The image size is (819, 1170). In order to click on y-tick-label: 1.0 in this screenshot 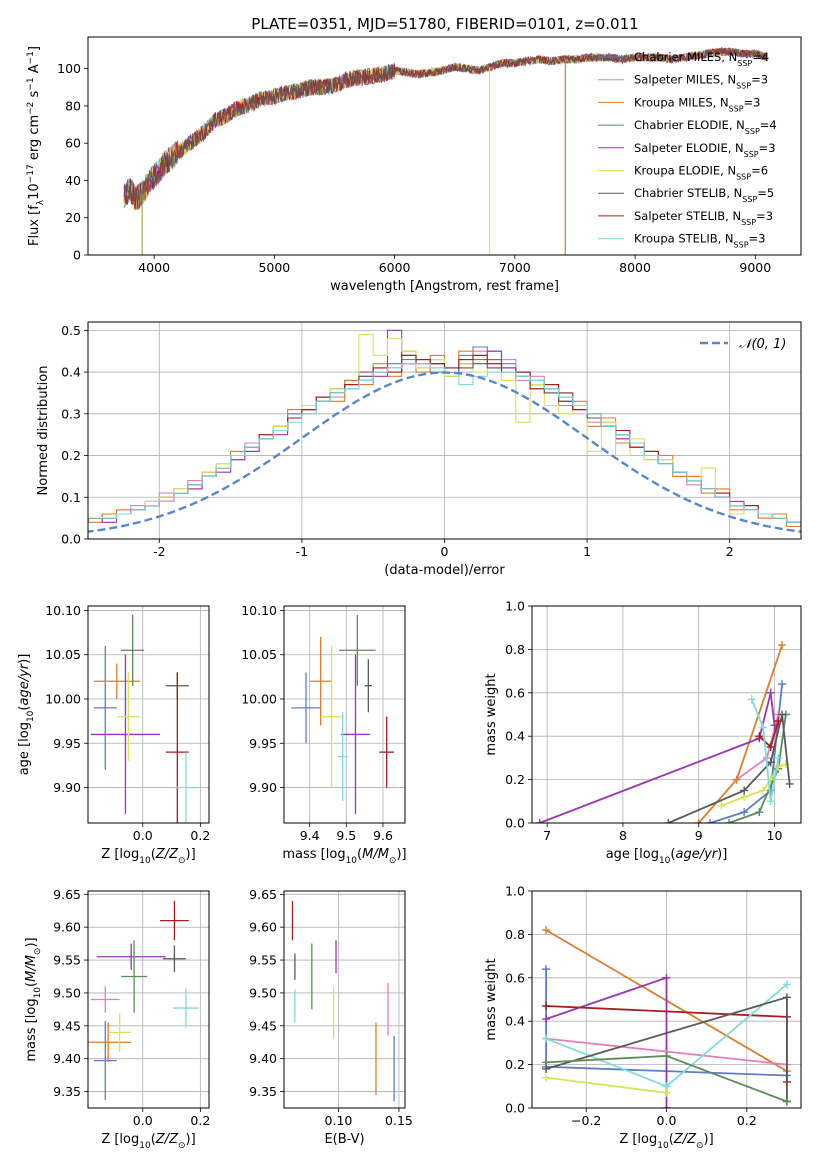, I will do `click(515, 606)`.